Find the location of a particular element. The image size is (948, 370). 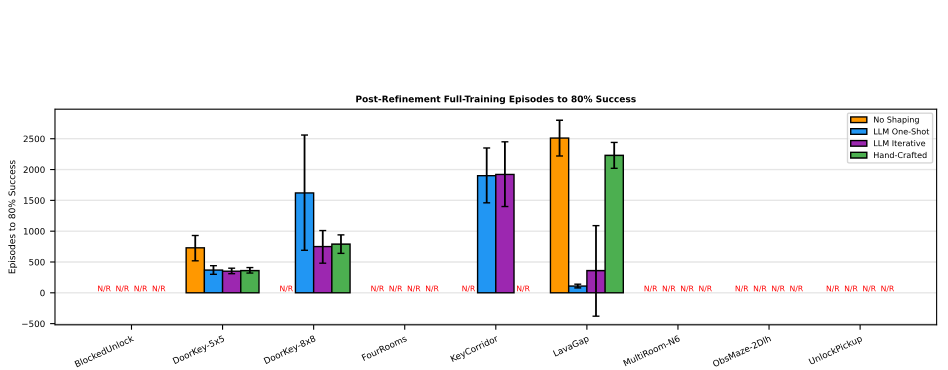

y-tick-label: 1500 is located at coordinates (34, 200).